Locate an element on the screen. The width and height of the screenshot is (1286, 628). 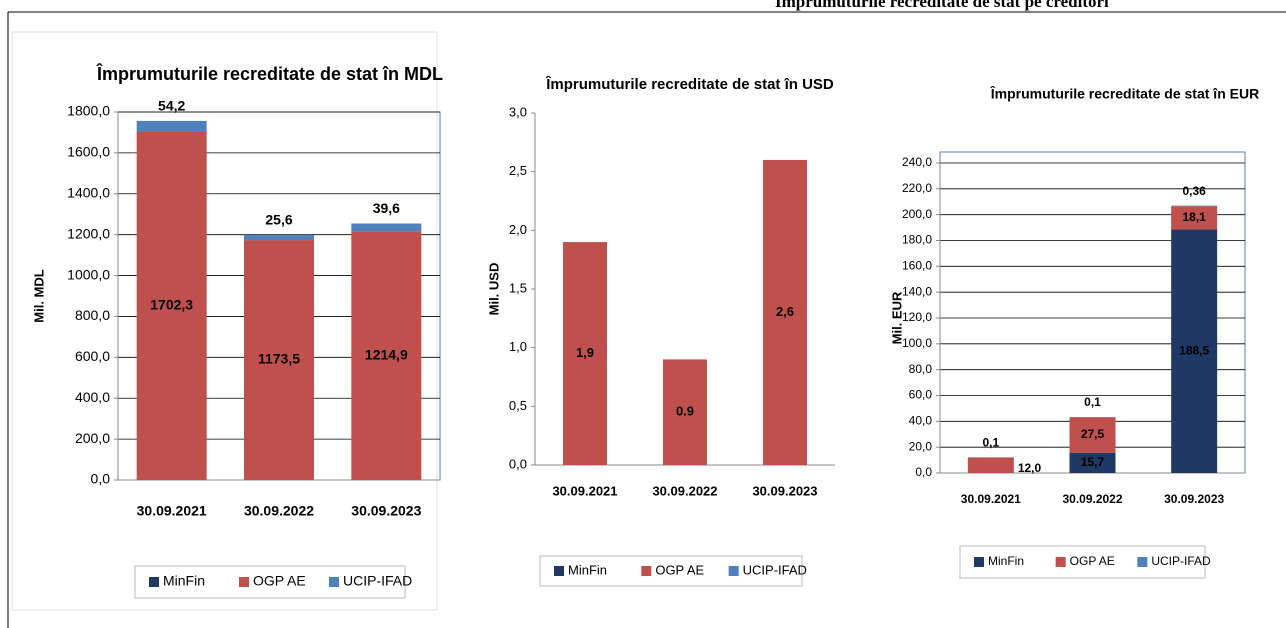
data-label: 27,5 is located at coordinates (1093, 434).